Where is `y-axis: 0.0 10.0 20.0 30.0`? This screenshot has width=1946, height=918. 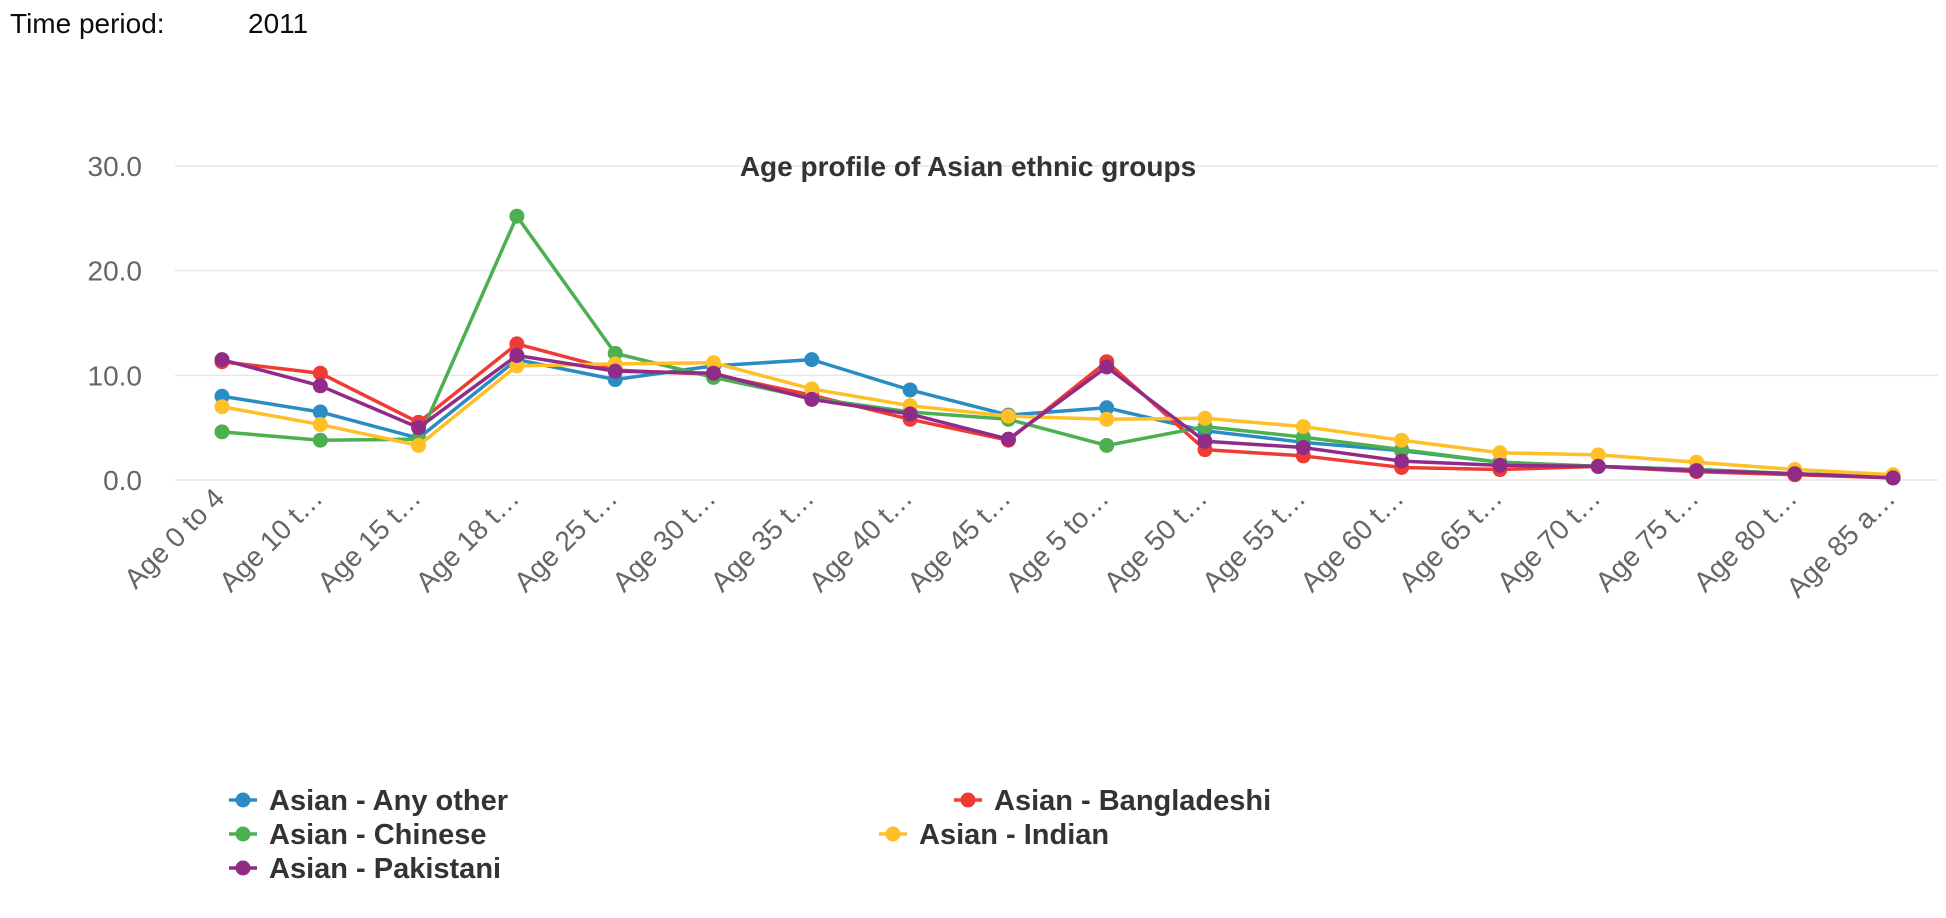
y-axis: 0.0 10.0 20.0 30.0 is located at coordinates (115, 323).